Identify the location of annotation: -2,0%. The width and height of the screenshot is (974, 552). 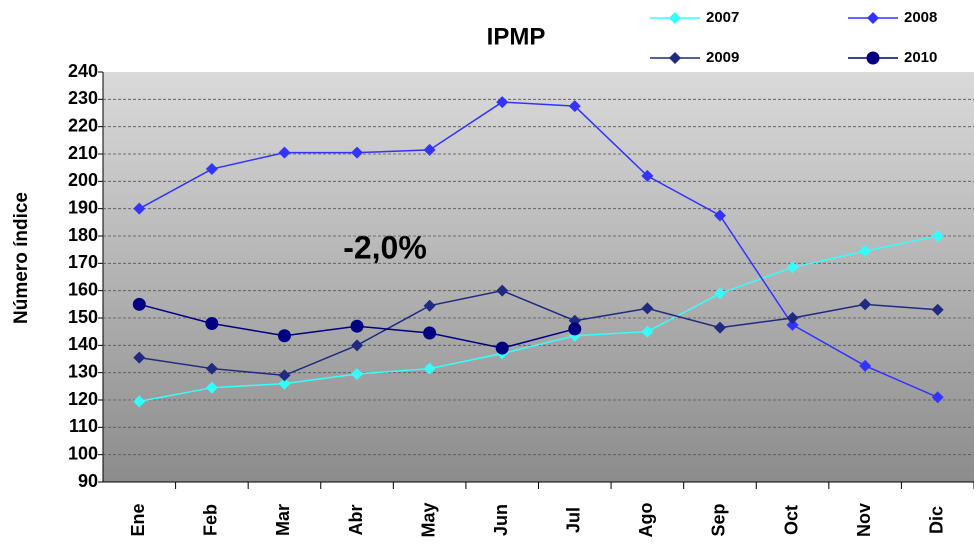
(385, 247).